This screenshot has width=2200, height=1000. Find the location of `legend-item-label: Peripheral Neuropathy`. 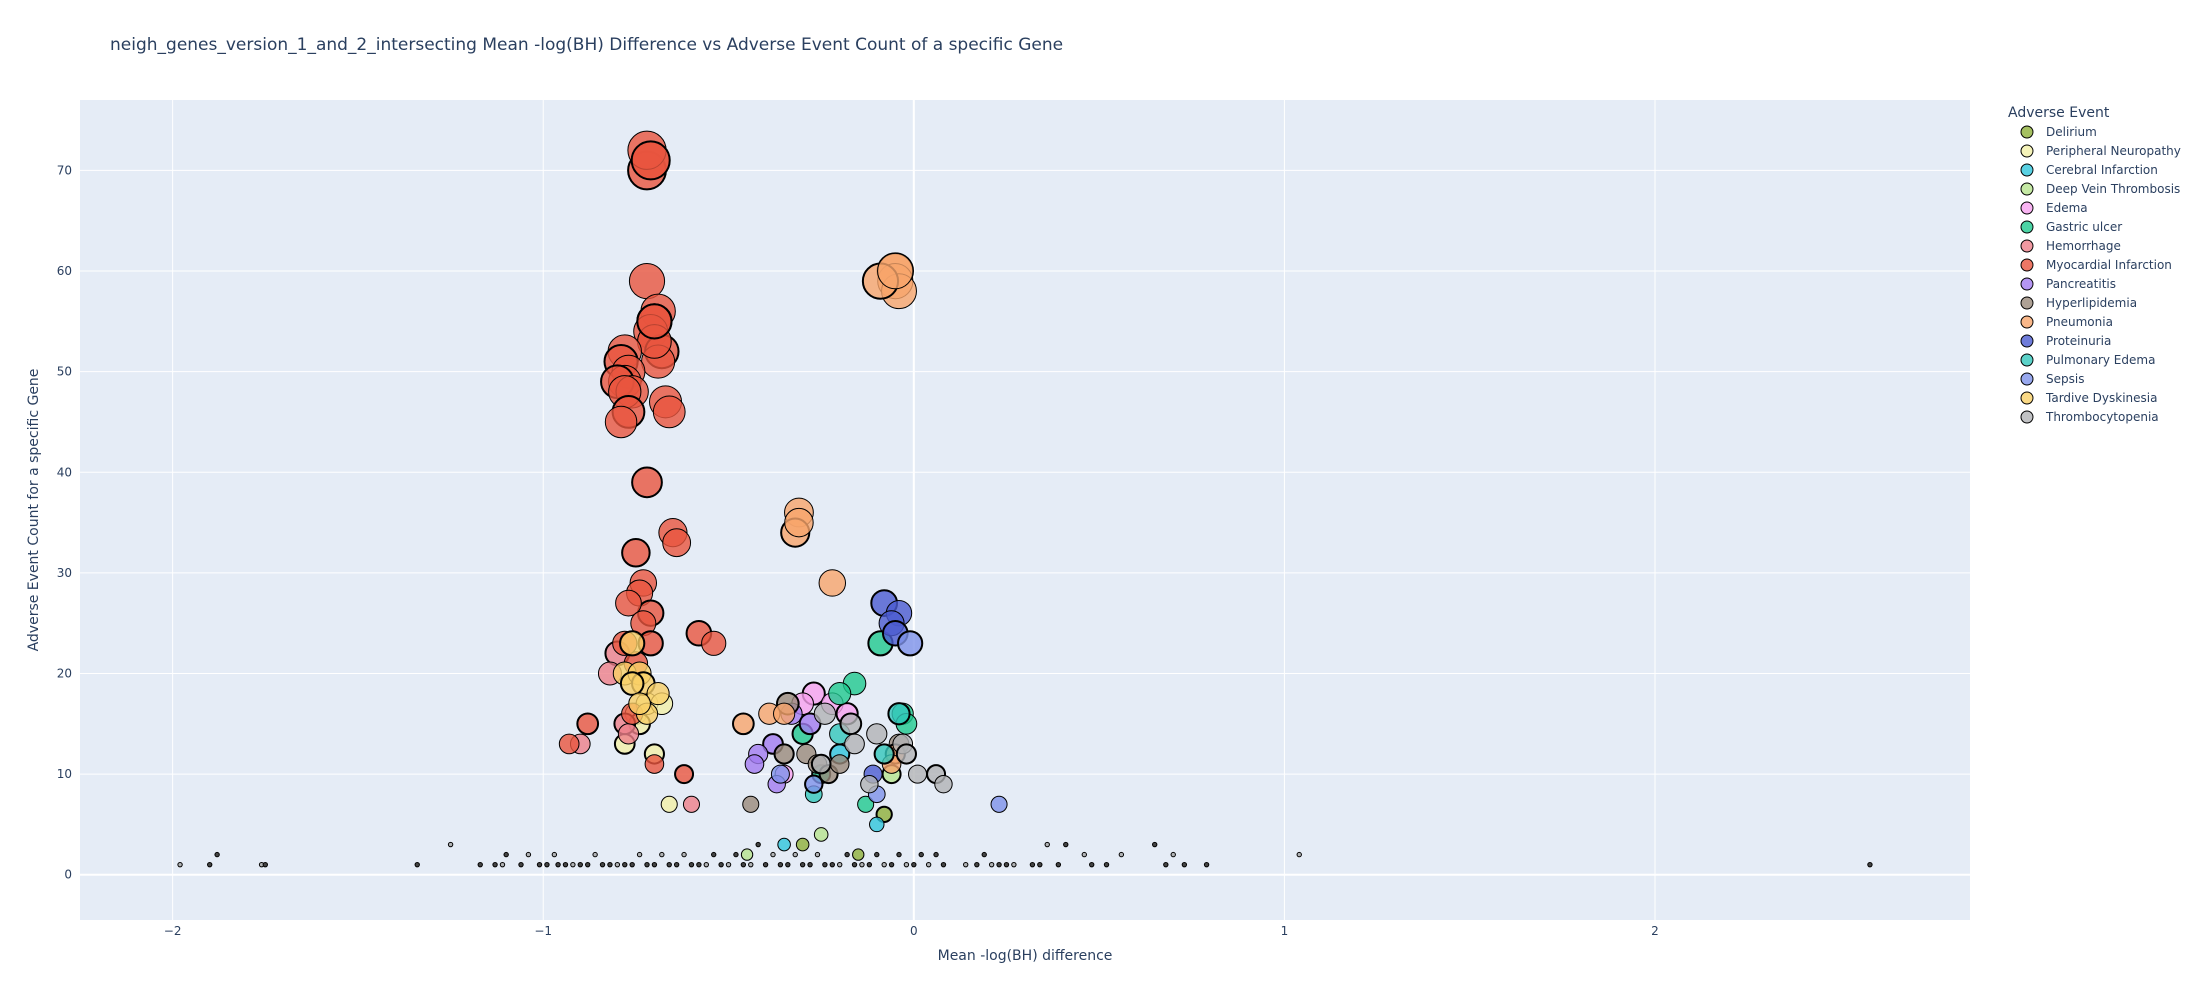

legend-item-label: Peripheral Neuropathy is located at coordinates (2113, 151).